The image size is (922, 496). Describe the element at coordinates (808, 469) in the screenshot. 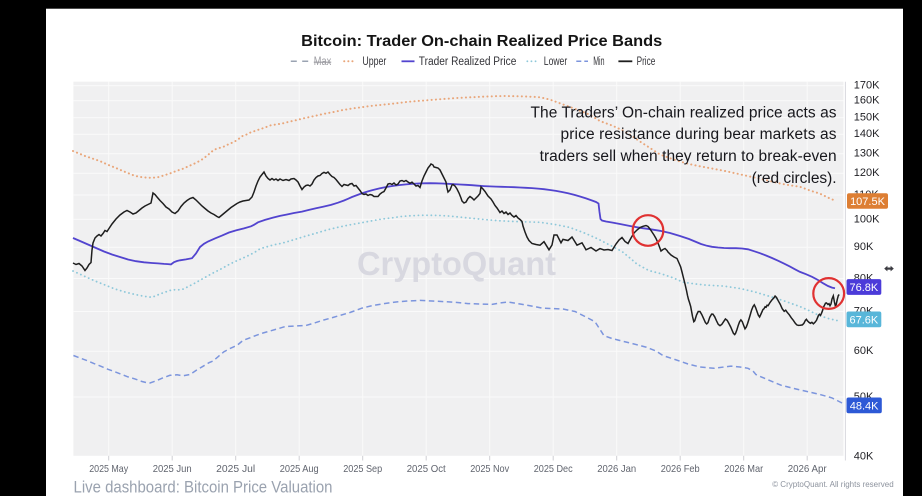

I see `svg-text: 2026 Apr` at that location.